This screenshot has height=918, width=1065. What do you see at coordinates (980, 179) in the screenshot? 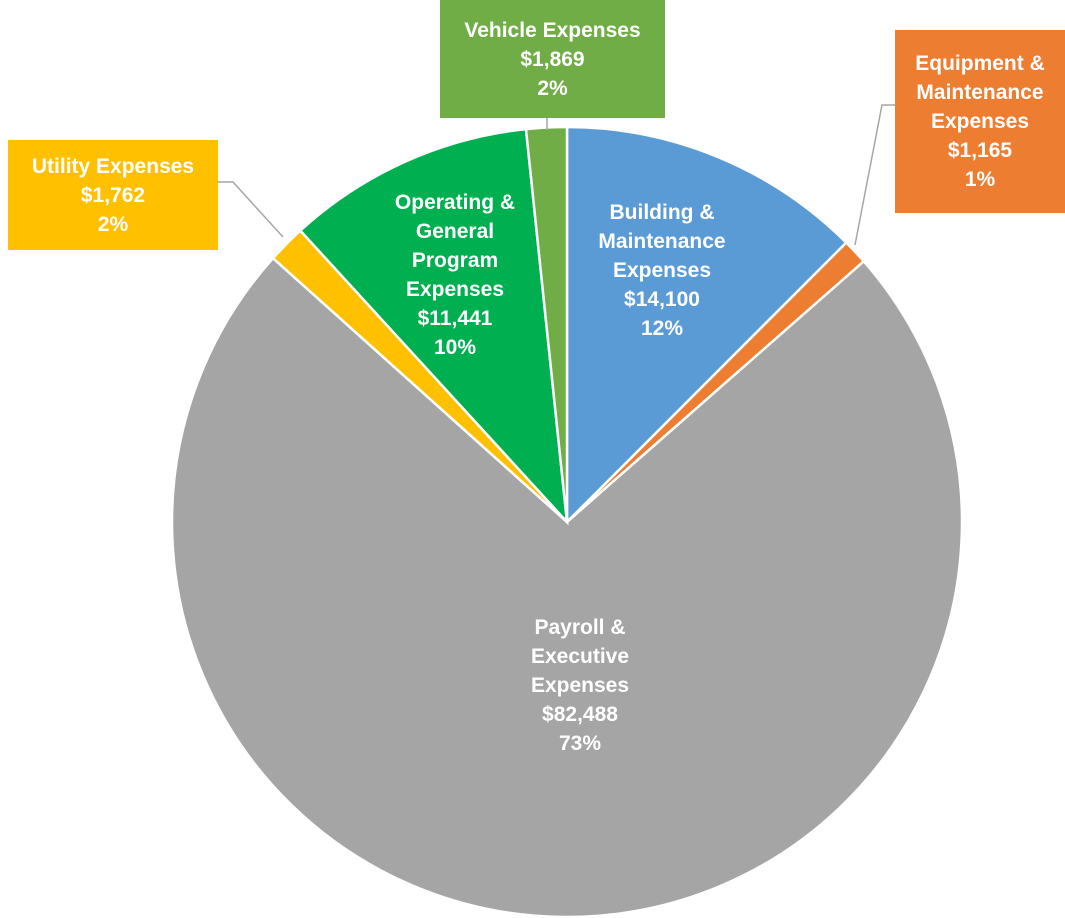
I see `label-percent: 1%` at bounding box center [980, 179].